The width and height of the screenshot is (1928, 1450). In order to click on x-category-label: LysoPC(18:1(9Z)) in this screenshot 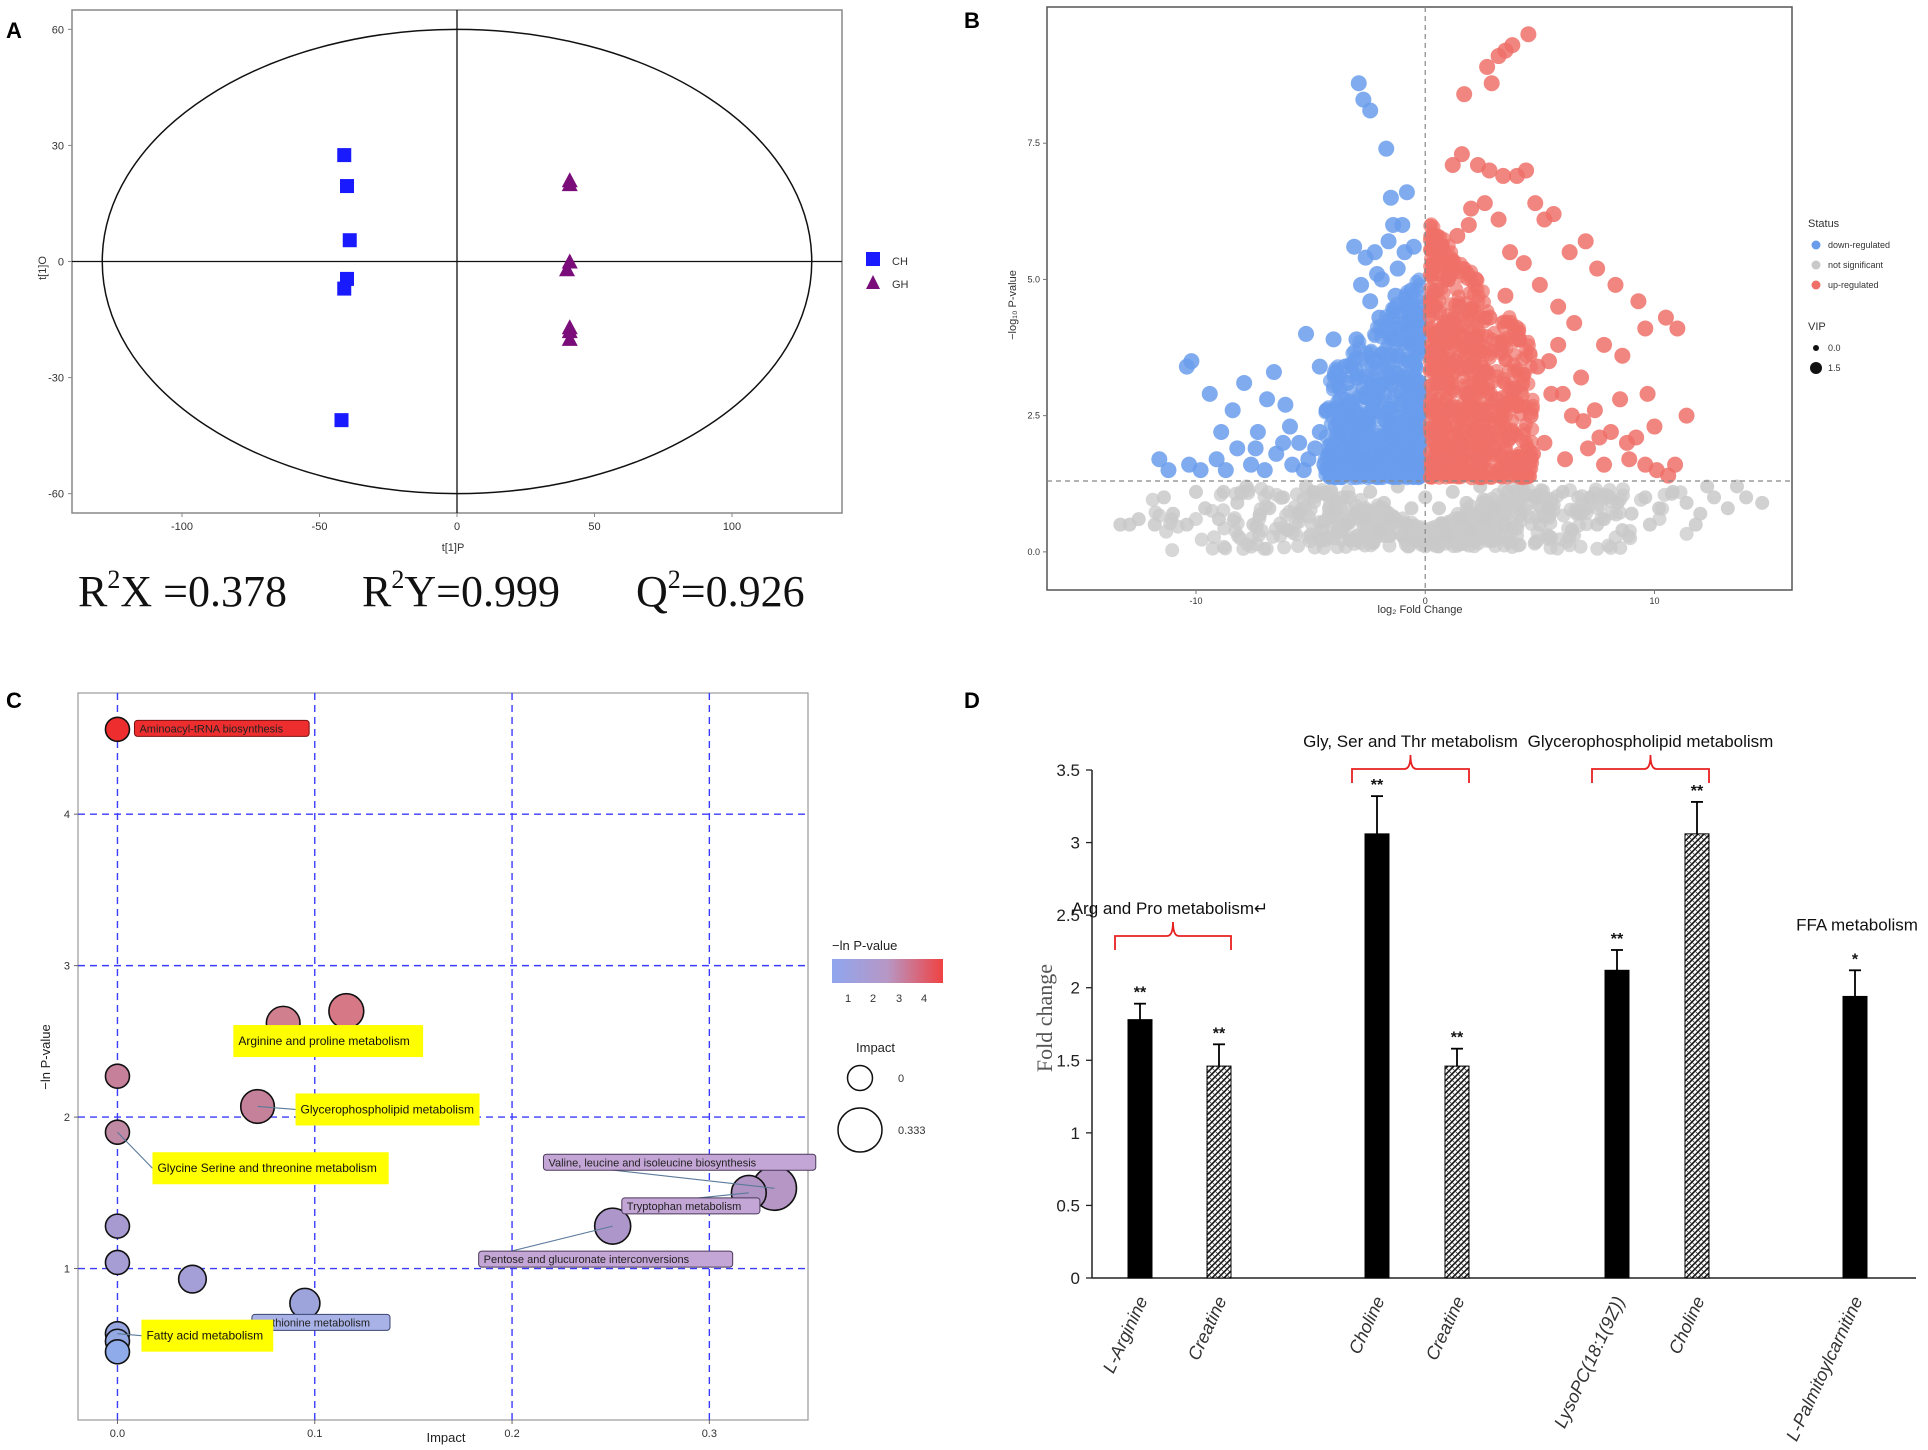, I will do `click(1589, 1362)`.